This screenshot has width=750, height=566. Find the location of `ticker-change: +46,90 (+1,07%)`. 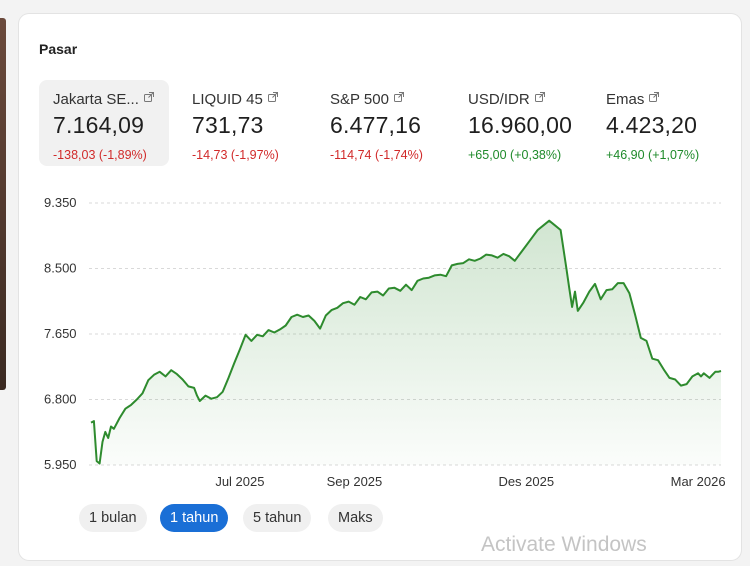

ticker-change: +46,90 (+1,07%) is located at coordinates (653, 155).